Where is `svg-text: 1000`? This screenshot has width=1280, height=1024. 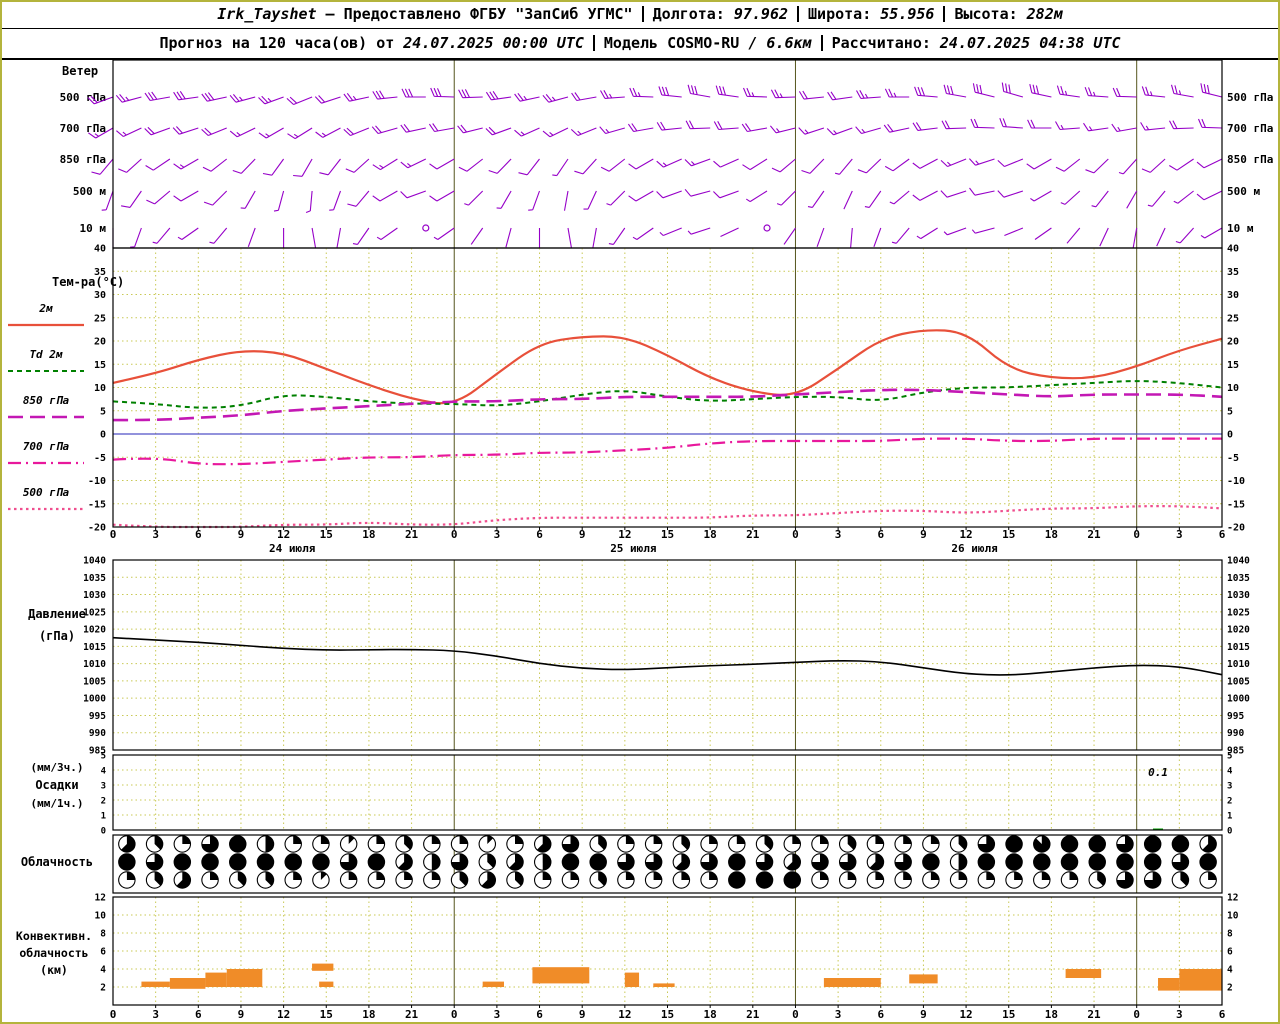
svg-text: 1000 is located at coordinates (94, 699).